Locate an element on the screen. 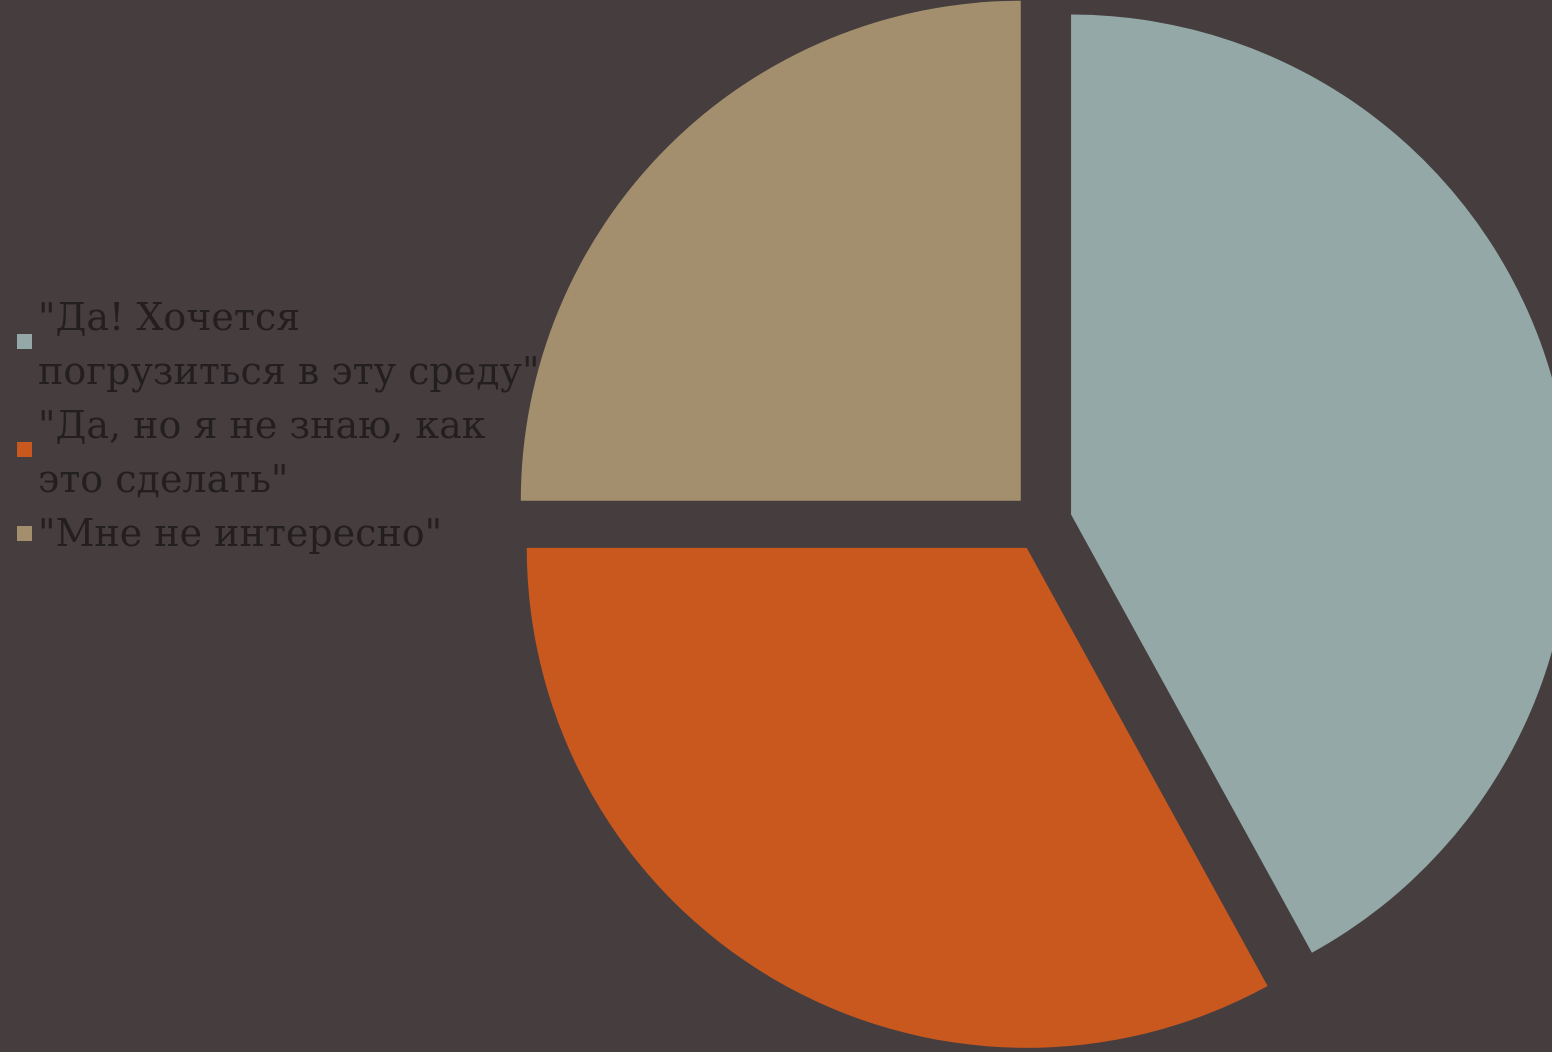 The image size is (1552, 1052). legend-item-0: "Да! Хочется погрузиться в эту среду" is located at coordinates (284, 344).